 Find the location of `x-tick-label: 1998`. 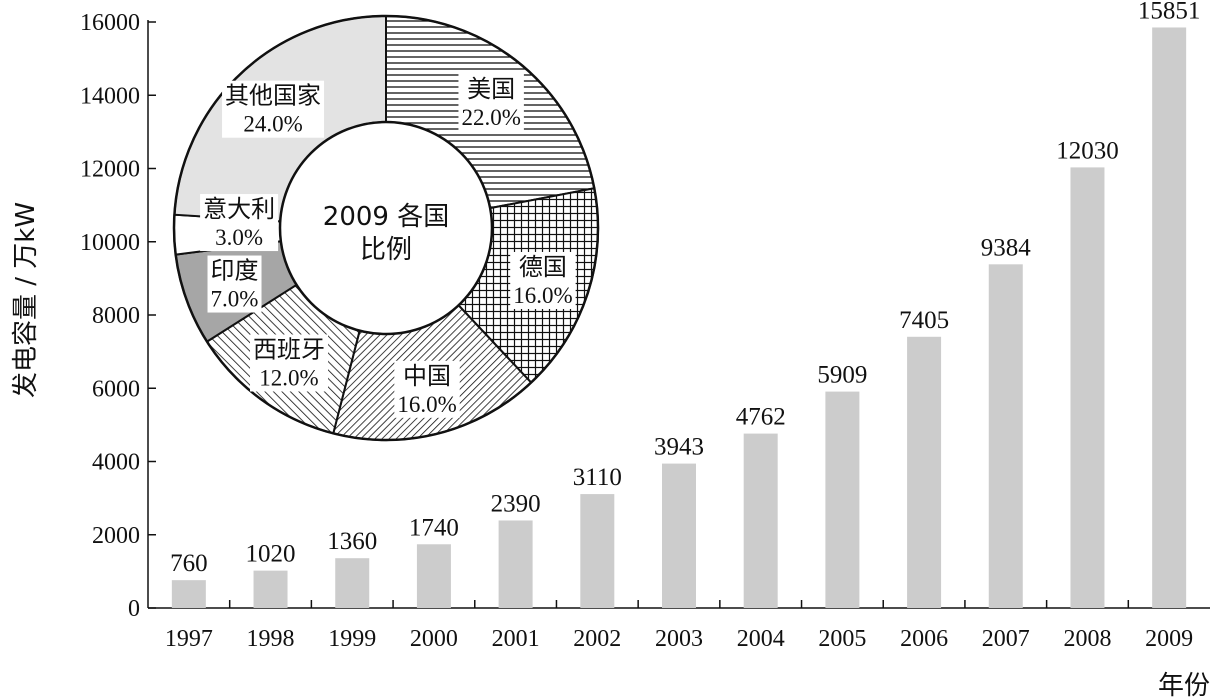

x-tick-label: 1998 is located at coordinates (271, 639).